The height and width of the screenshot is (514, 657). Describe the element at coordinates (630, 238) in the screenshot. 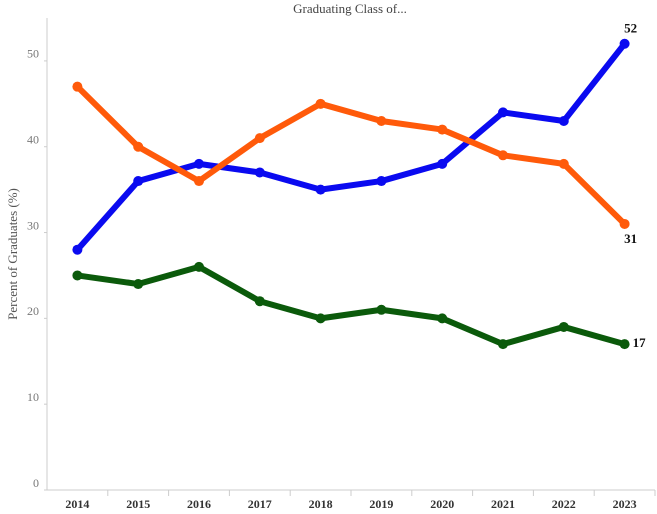

I see `end-label: 31` at that location.